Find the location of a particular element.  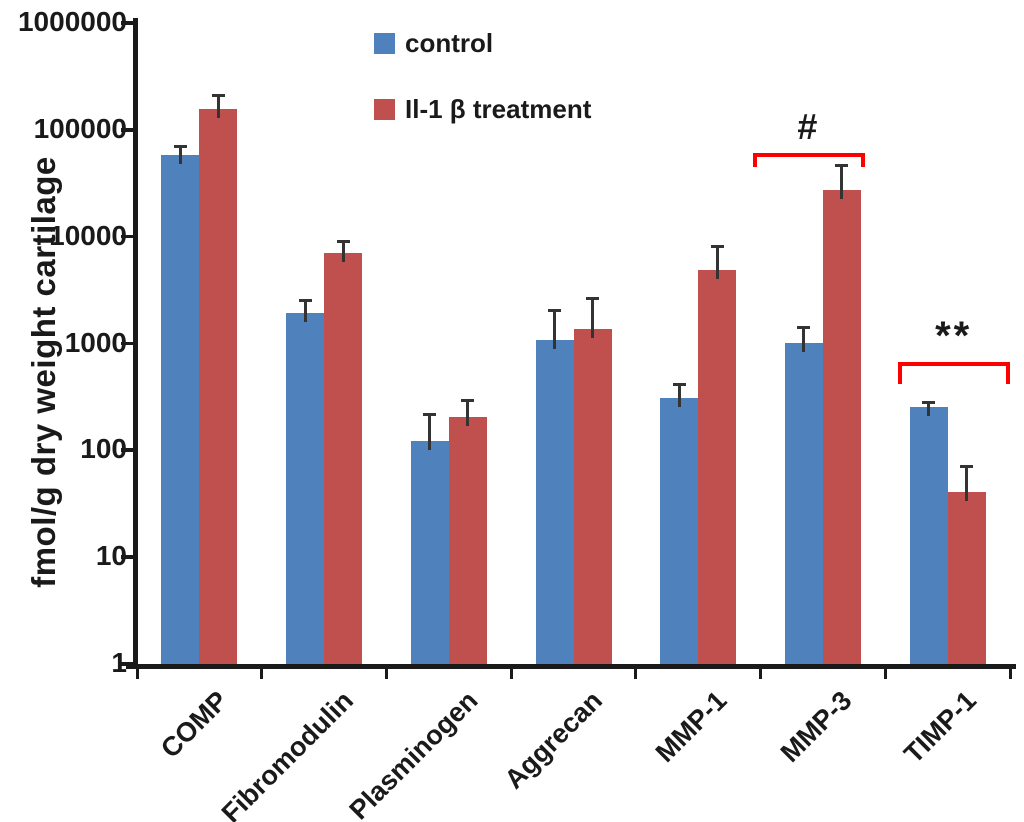

y-tick-label: 10000 is located at coordinates (88, 235).